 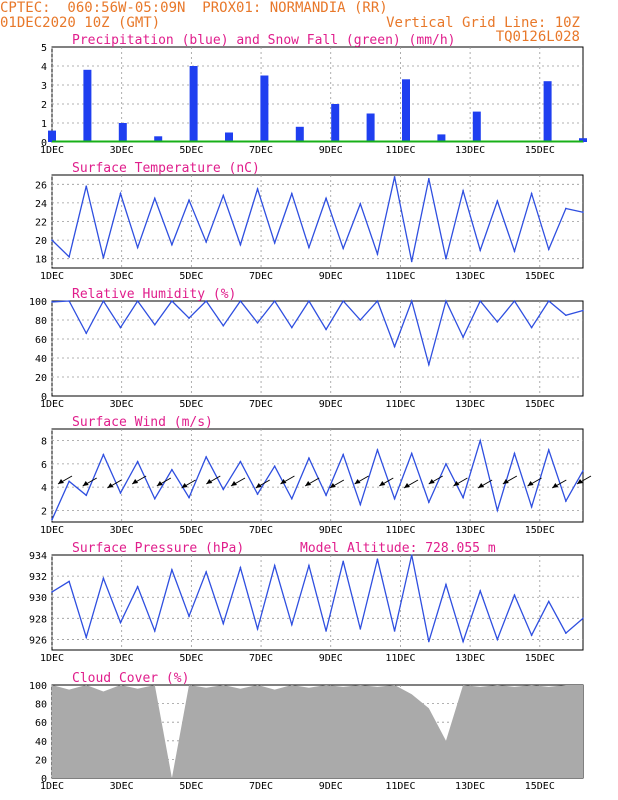 I want to click on wind-ytick: 4, so click(x=44, y=488).